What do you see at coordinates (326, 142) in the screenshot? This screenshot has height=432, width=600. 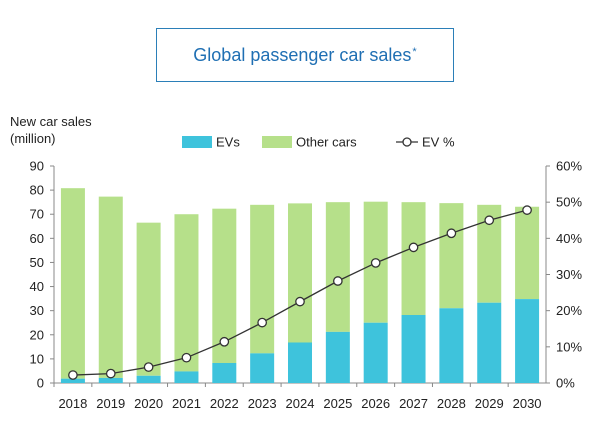 I see `legend-label-other-cars: Other cars` at bounding box center [326, 142].